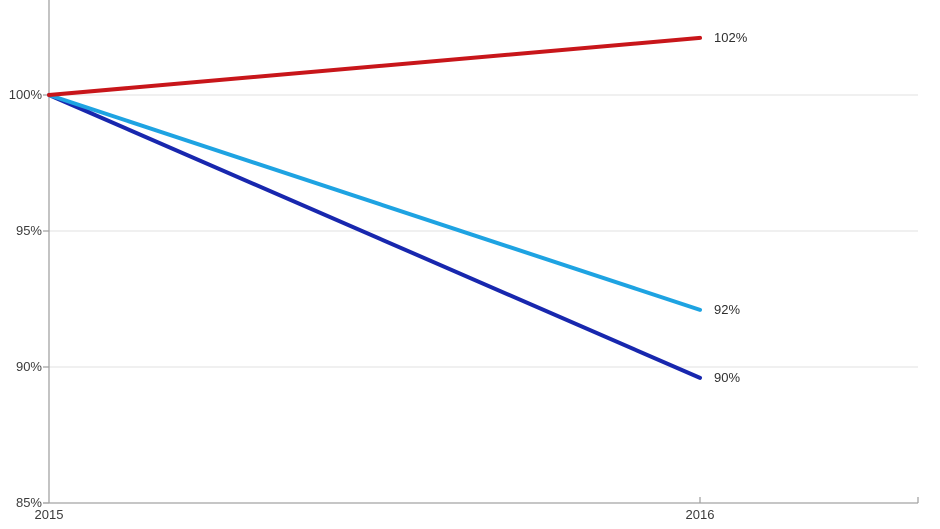 The height and width of the screenshot is (529, 940). What do you see at coordinates (28, 502) in the screenshot?
I see `y-axis-label-85: 85%` at bounding box center [28, 502].